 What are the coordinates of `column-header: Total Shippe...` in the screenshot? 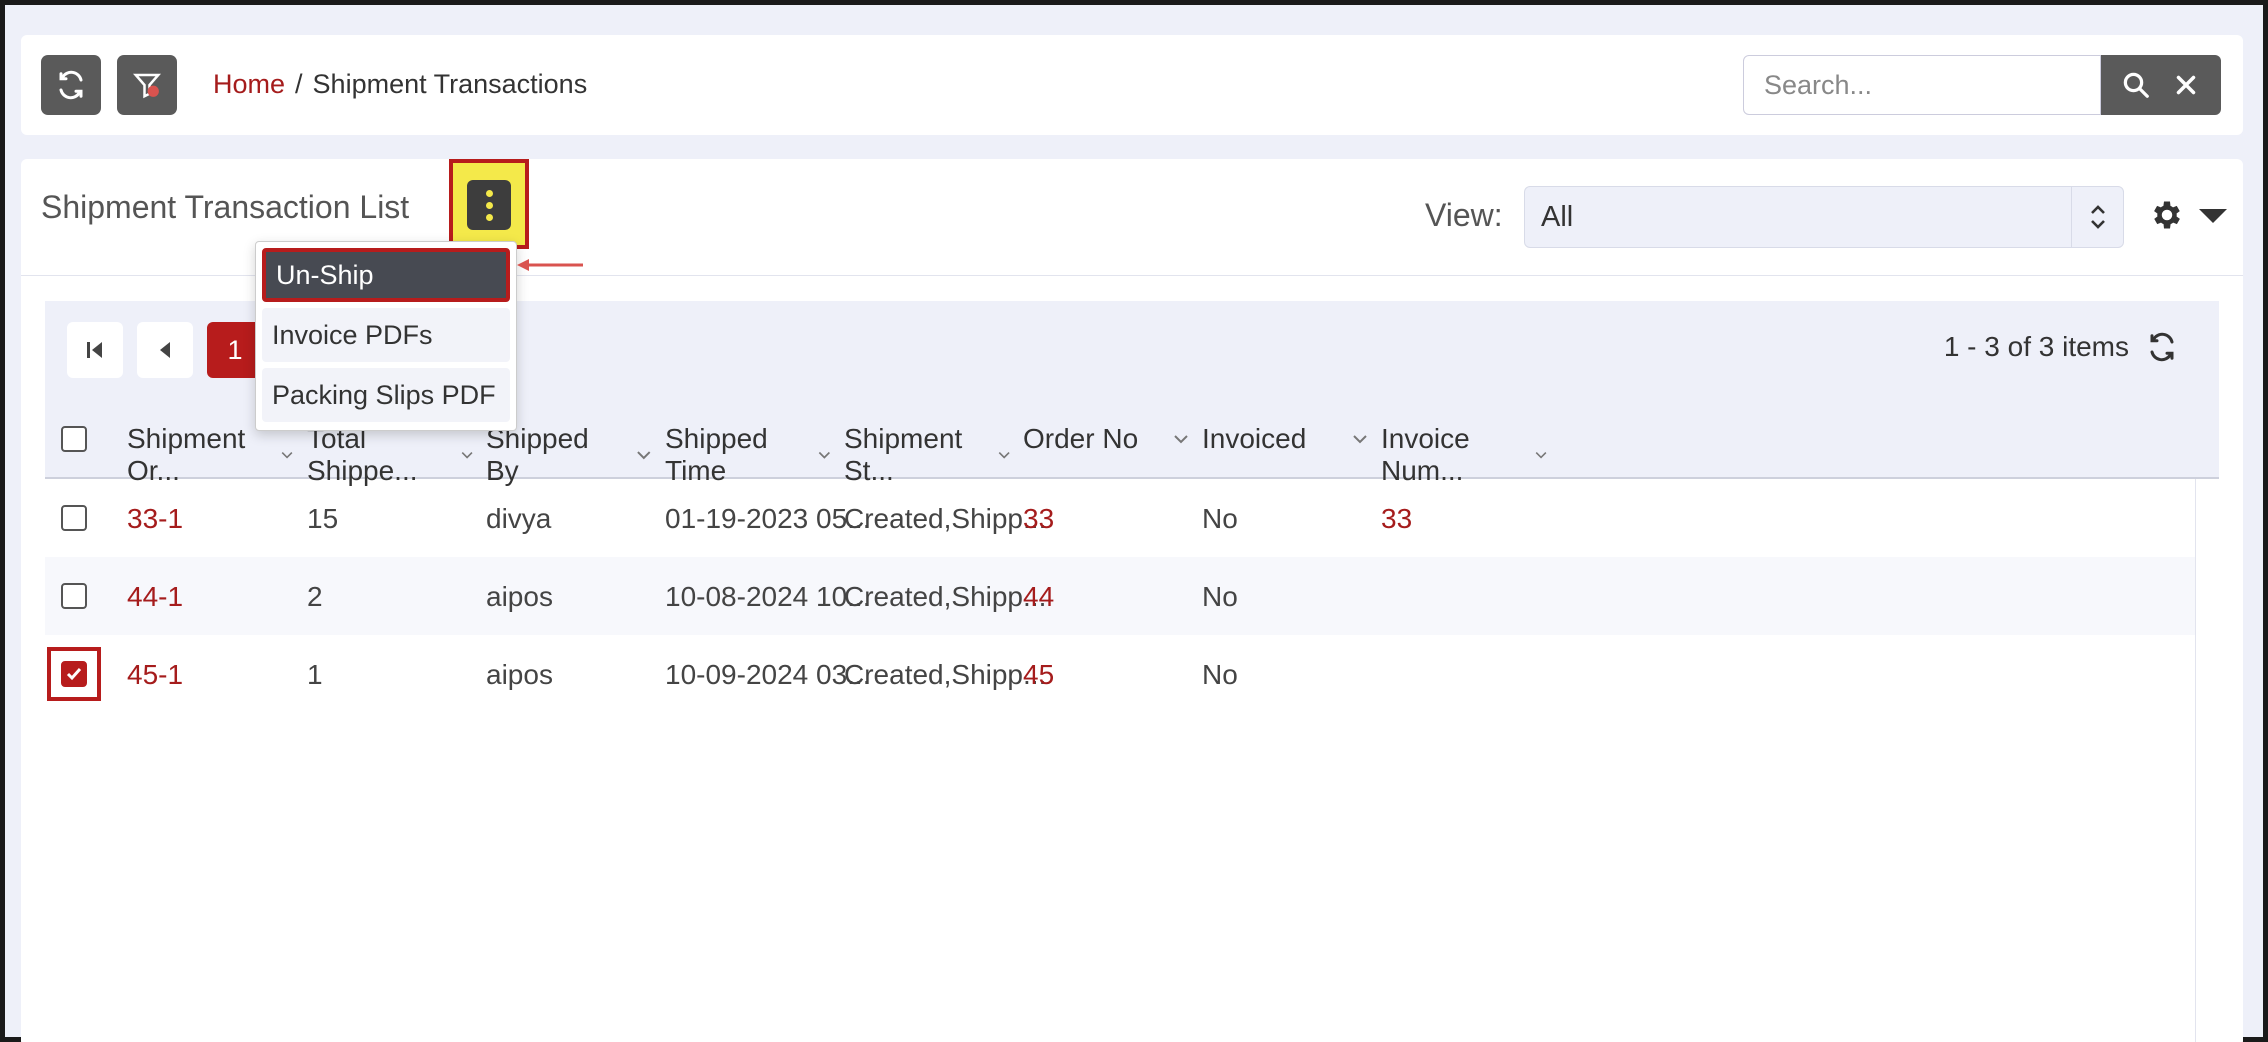 It's located at (391, 455).